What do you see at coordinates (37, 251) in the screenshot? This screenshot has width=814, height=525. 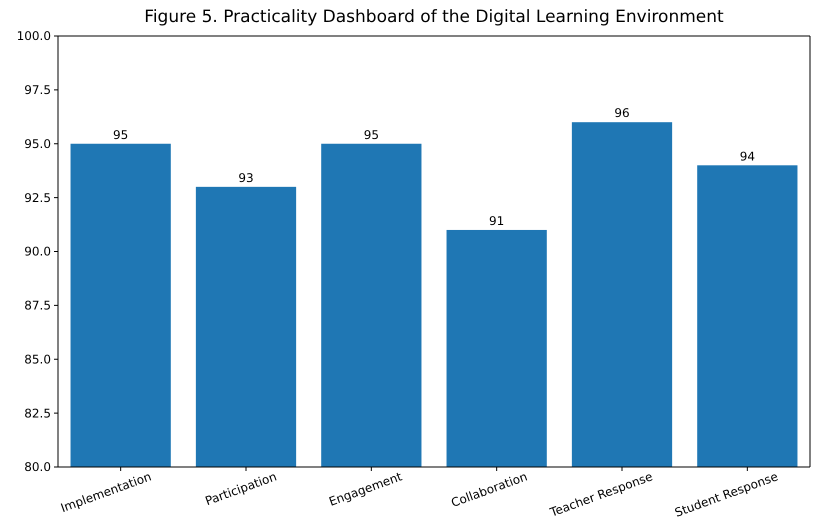 I see `y-tick-label: 90.0` at bounding box center [37, 251].